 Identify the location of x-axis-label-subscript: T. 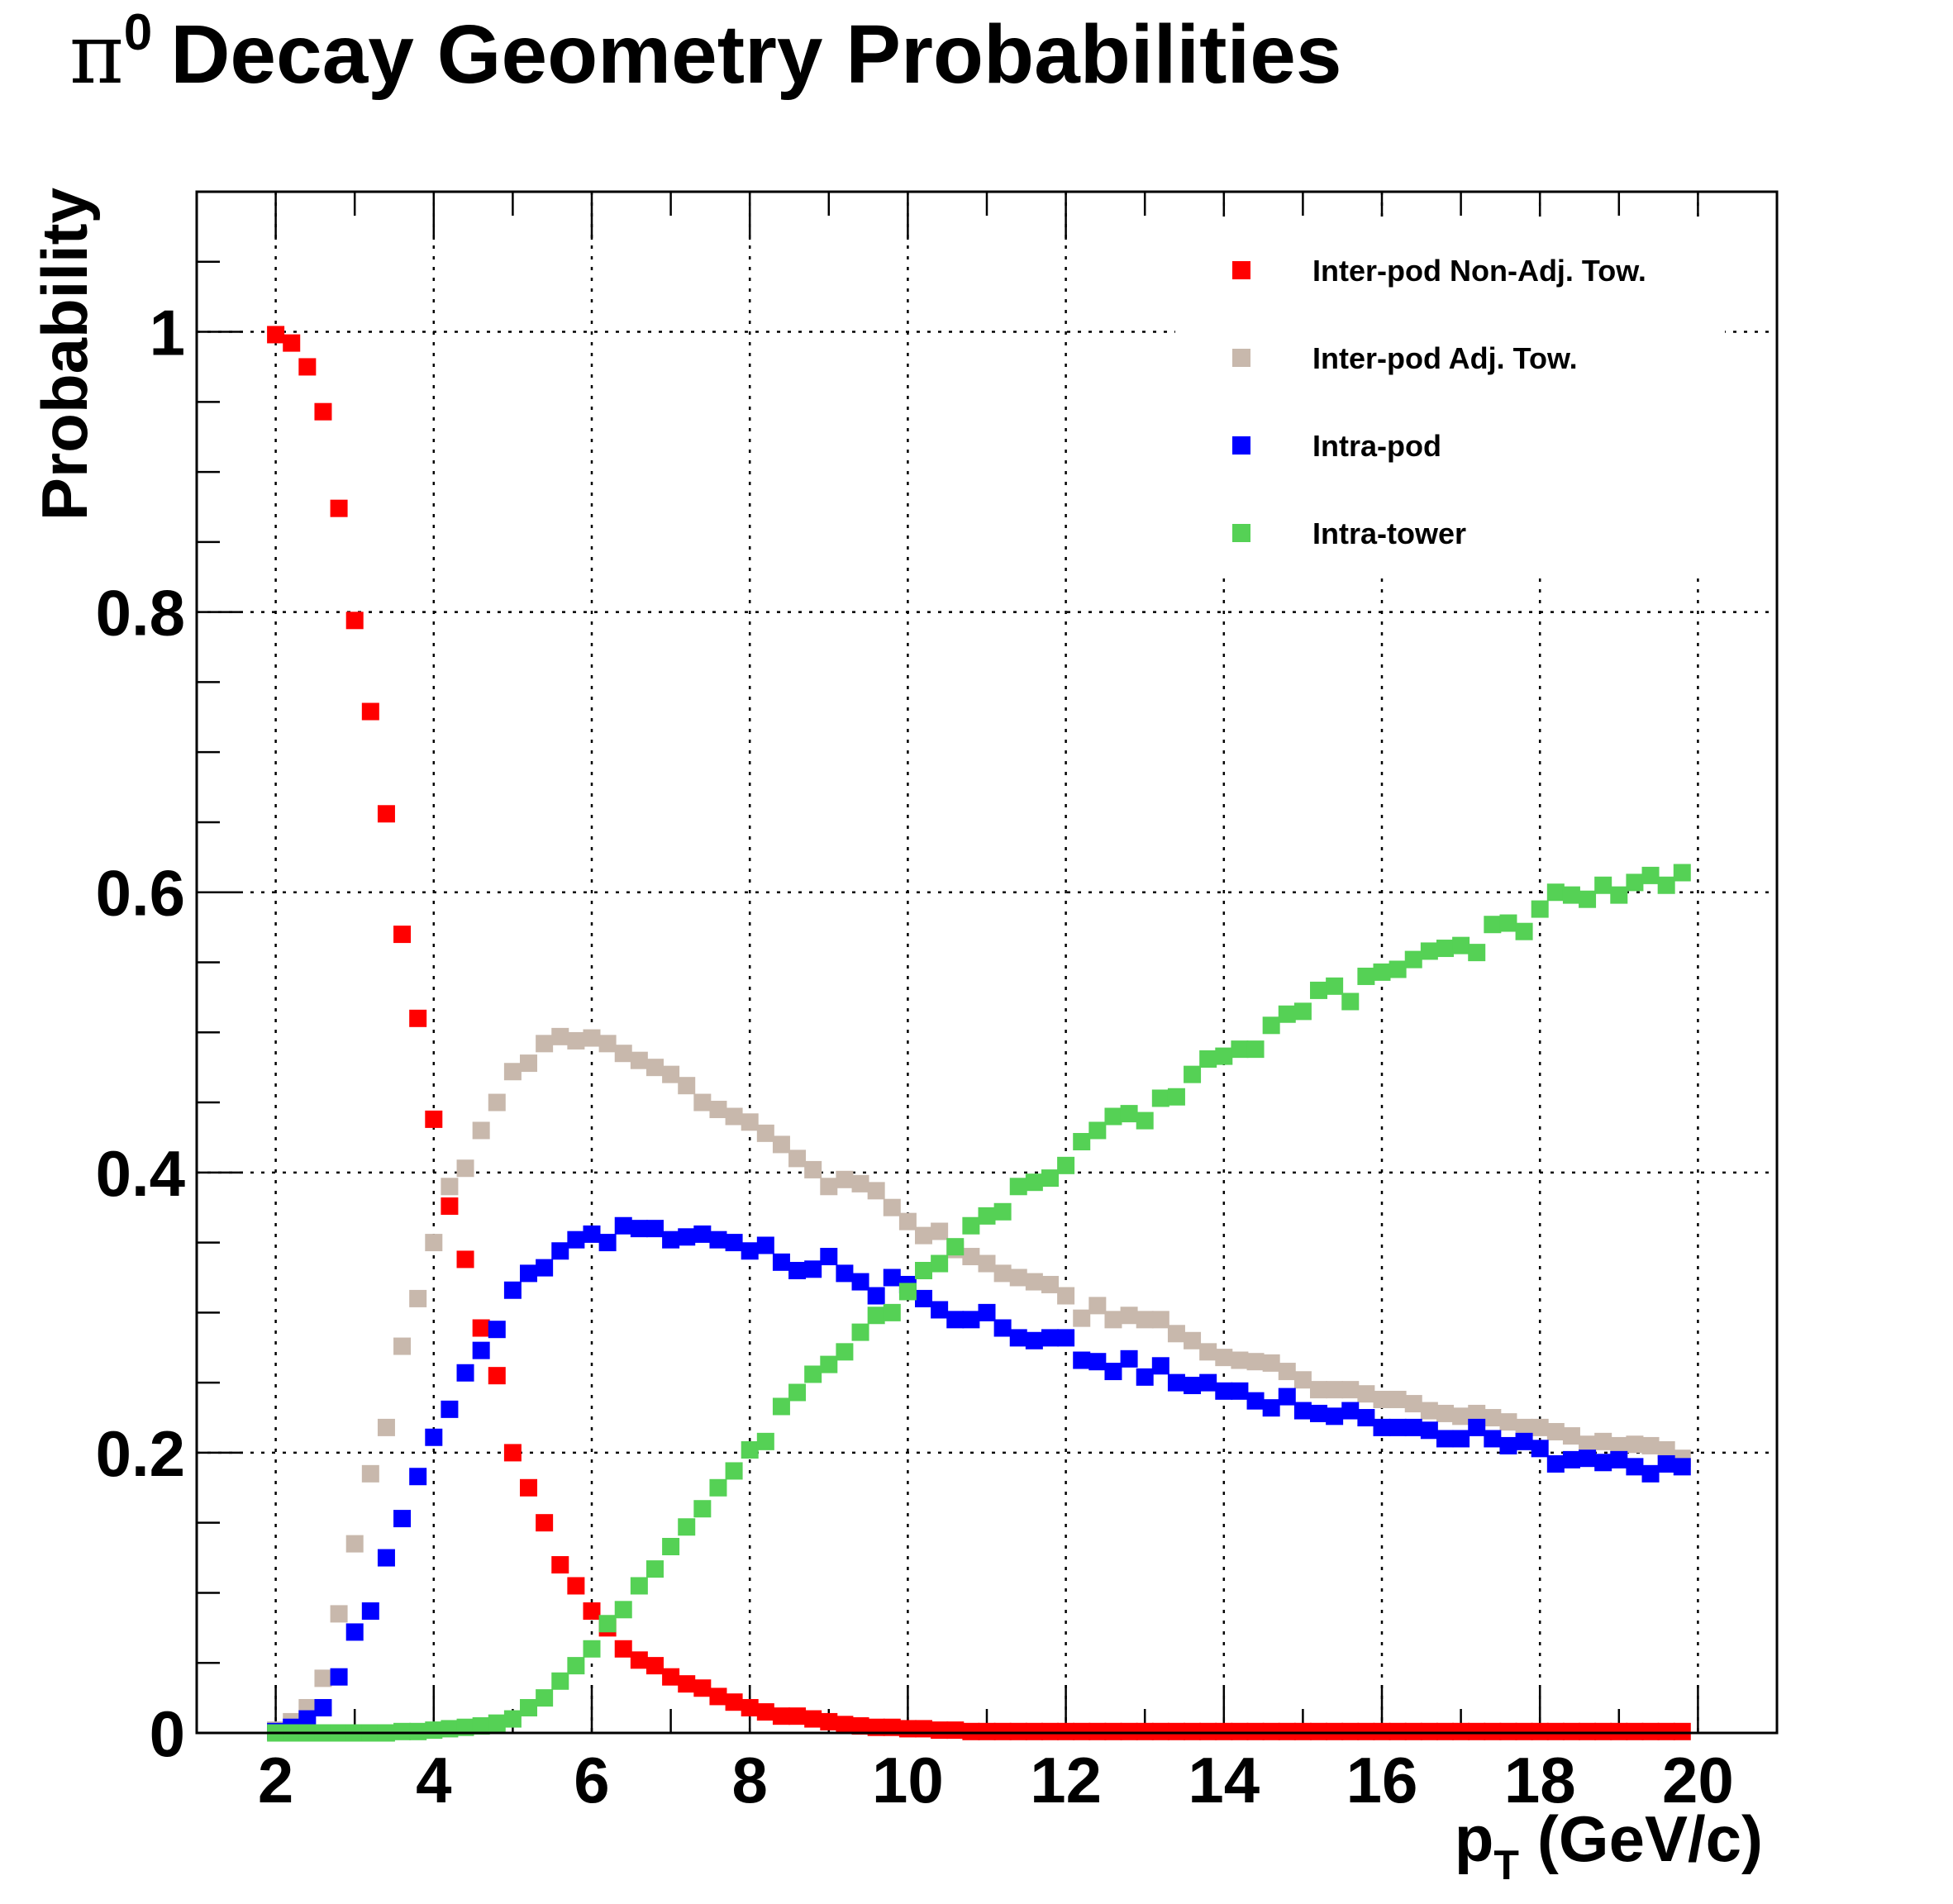
(1506, 1865).